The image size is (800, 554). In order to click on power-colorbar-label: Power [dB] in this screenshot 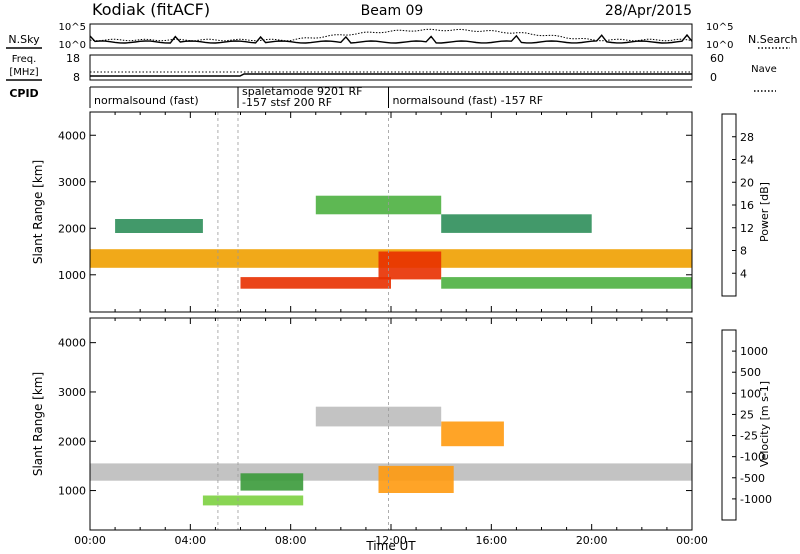, I will do `click(764, 212)`.